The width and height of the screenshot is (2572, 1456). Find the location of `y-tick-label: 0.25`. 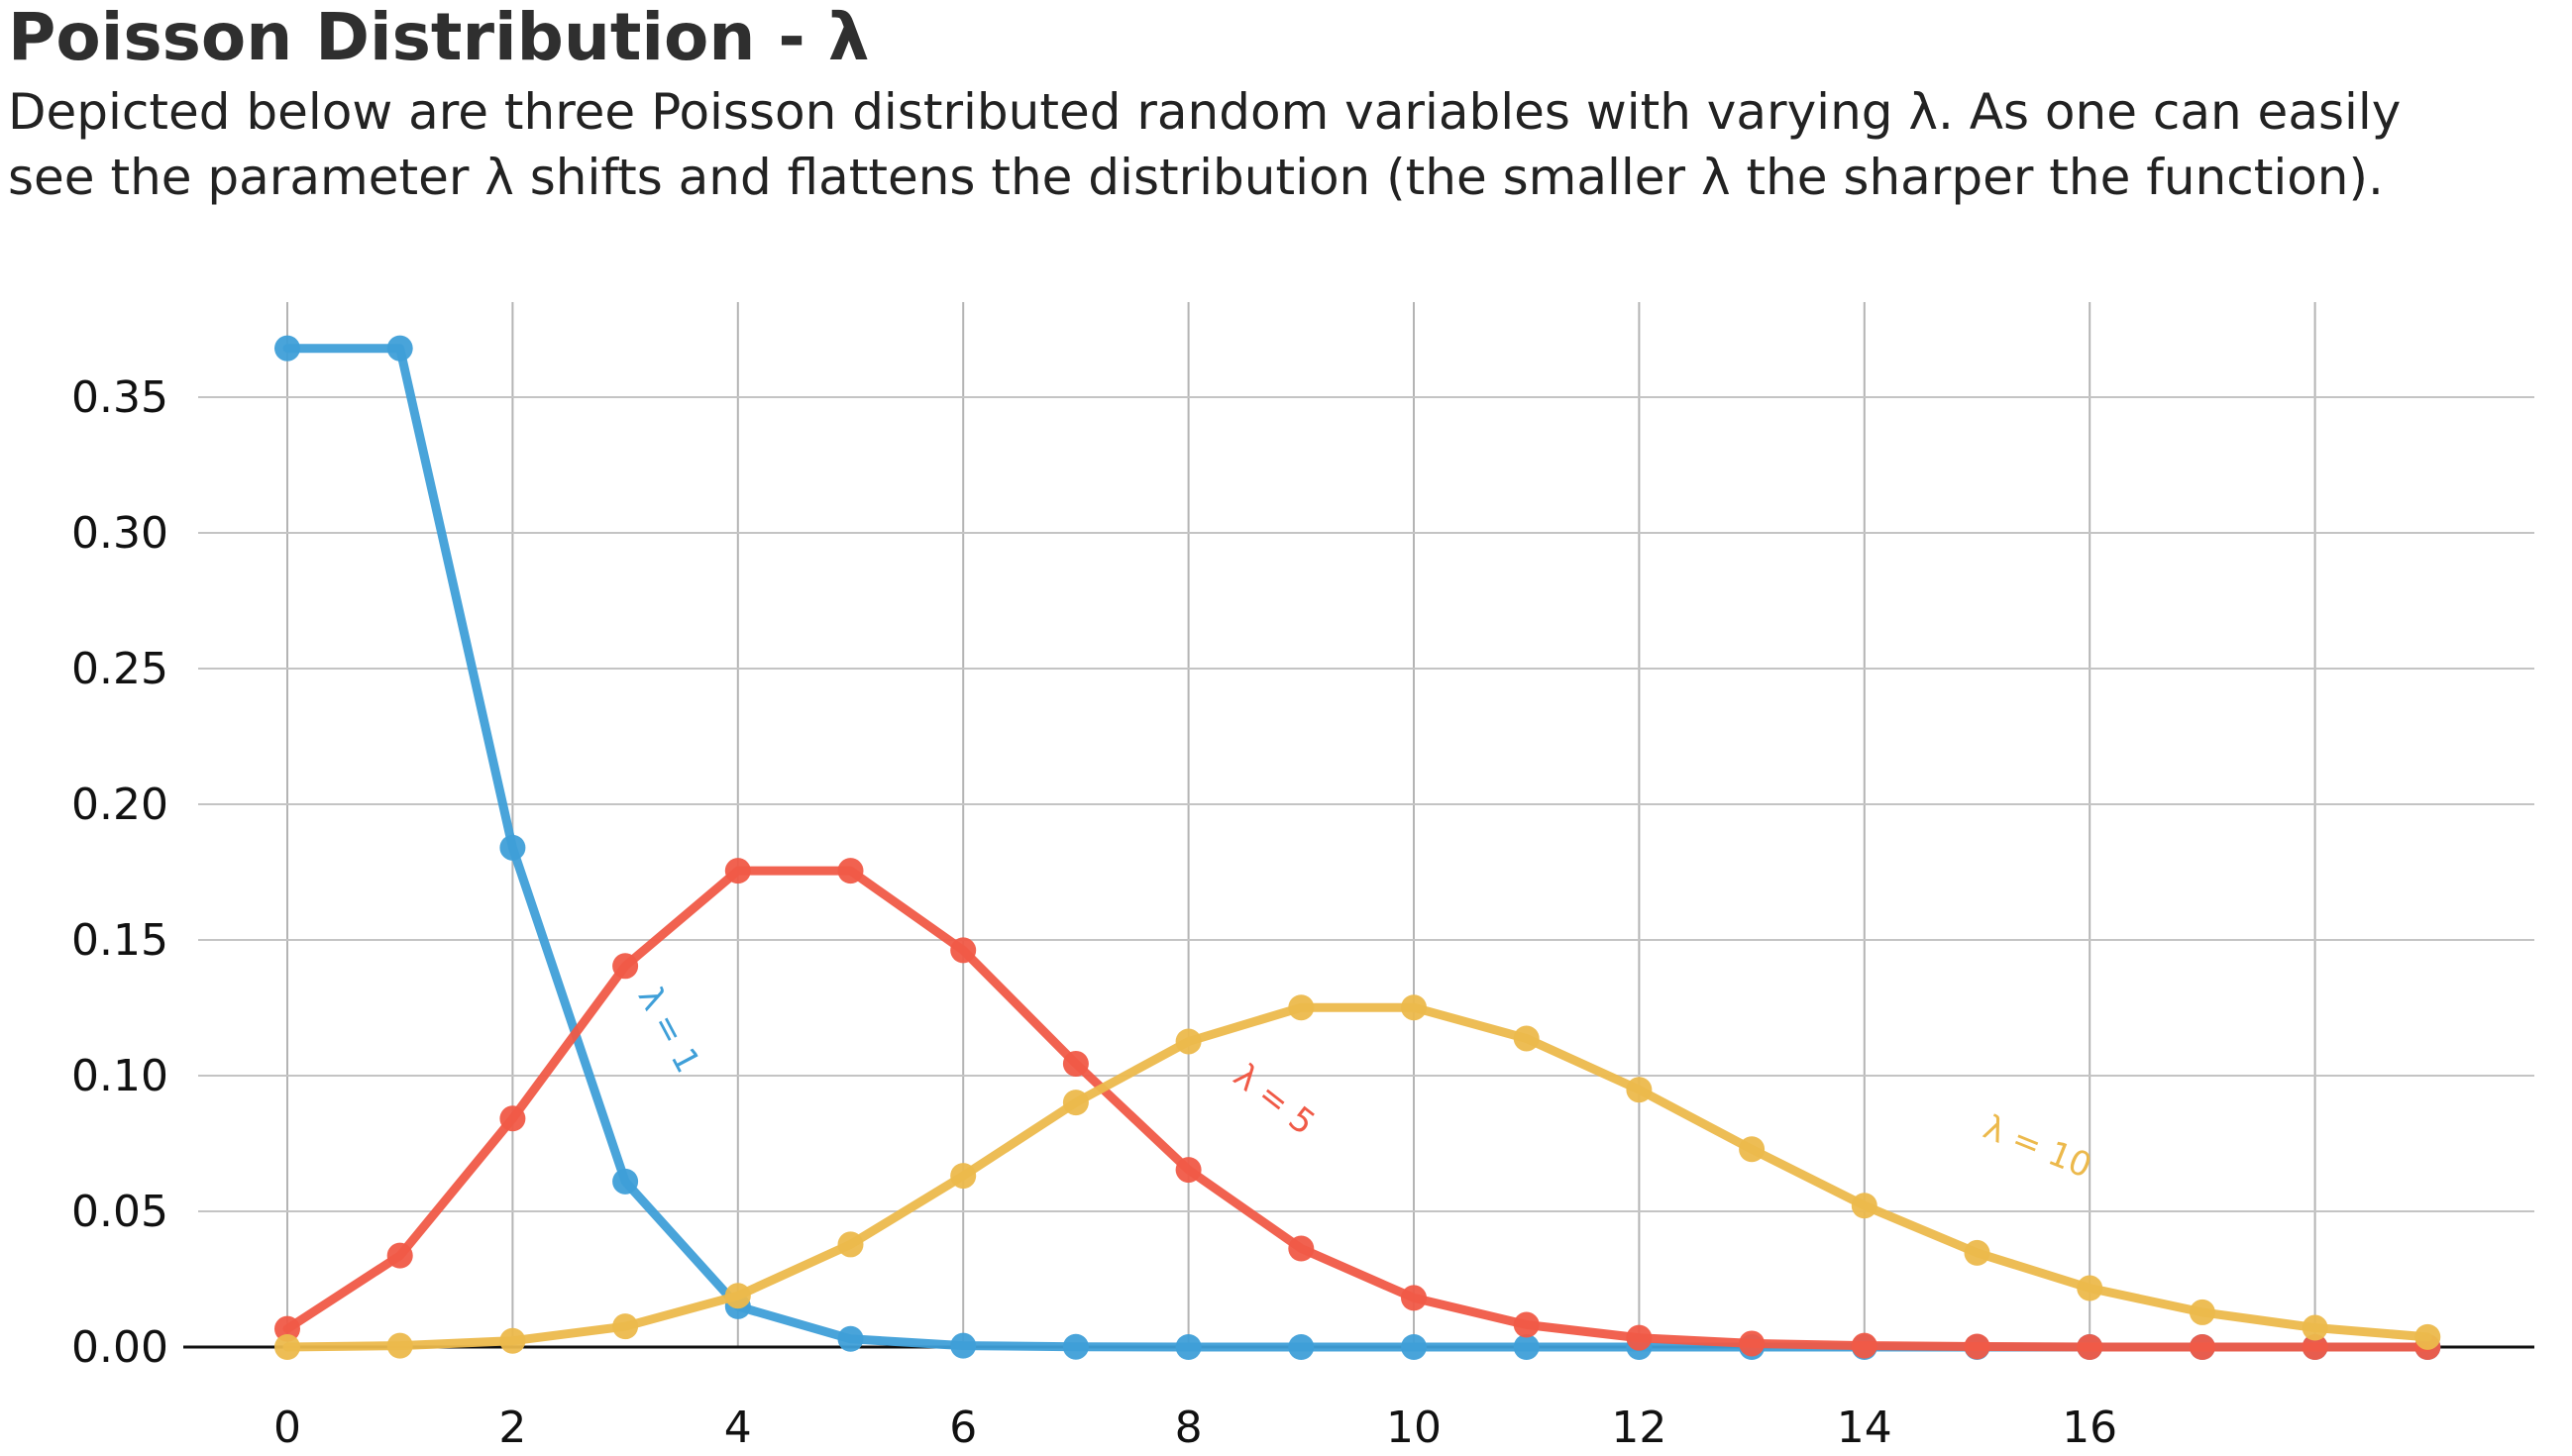

y-tick-label: 0.25 is located at coordinates (119, 669).